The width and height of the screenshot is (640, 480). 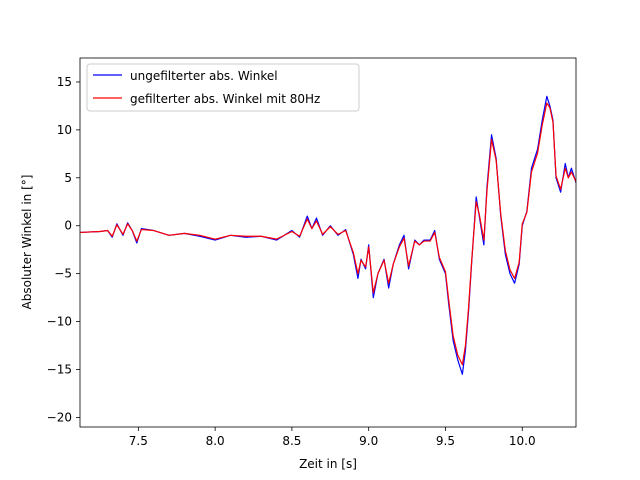 What do you see at coordinates (332, 437) in the screenshot?
I see `x-axis-ticks: 7.5 8.0 8.5 9.0 9.5 10.0` at bounding box center [332, 437].